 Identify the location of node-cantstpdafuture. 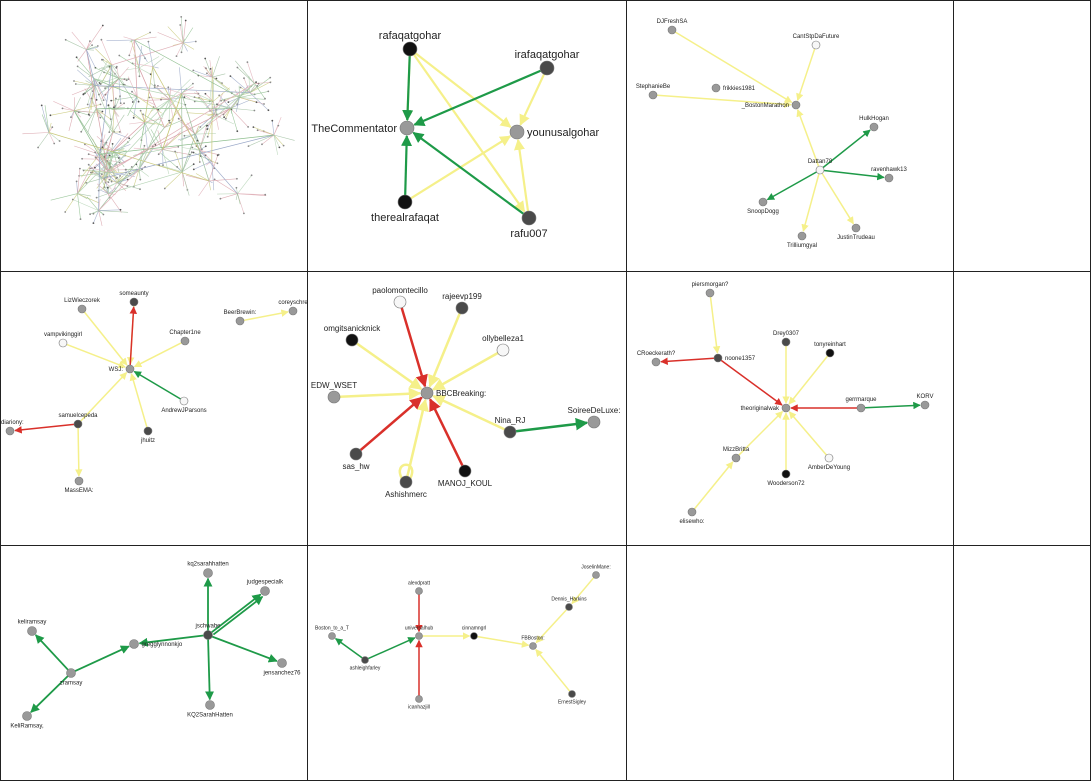
(816, 45).